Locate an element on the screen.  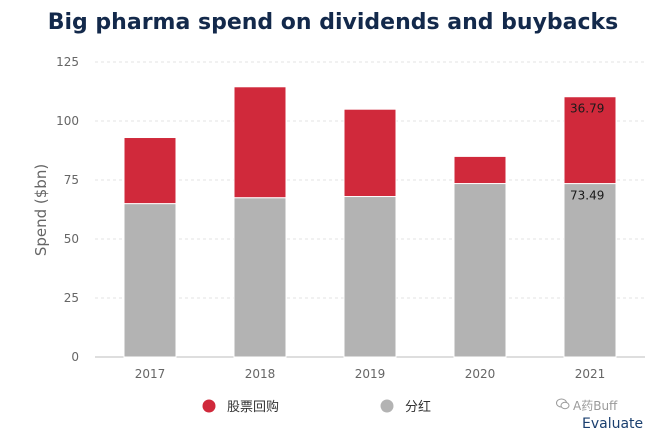
legend-label: 股票回购 is located at coordinates (253, 407).